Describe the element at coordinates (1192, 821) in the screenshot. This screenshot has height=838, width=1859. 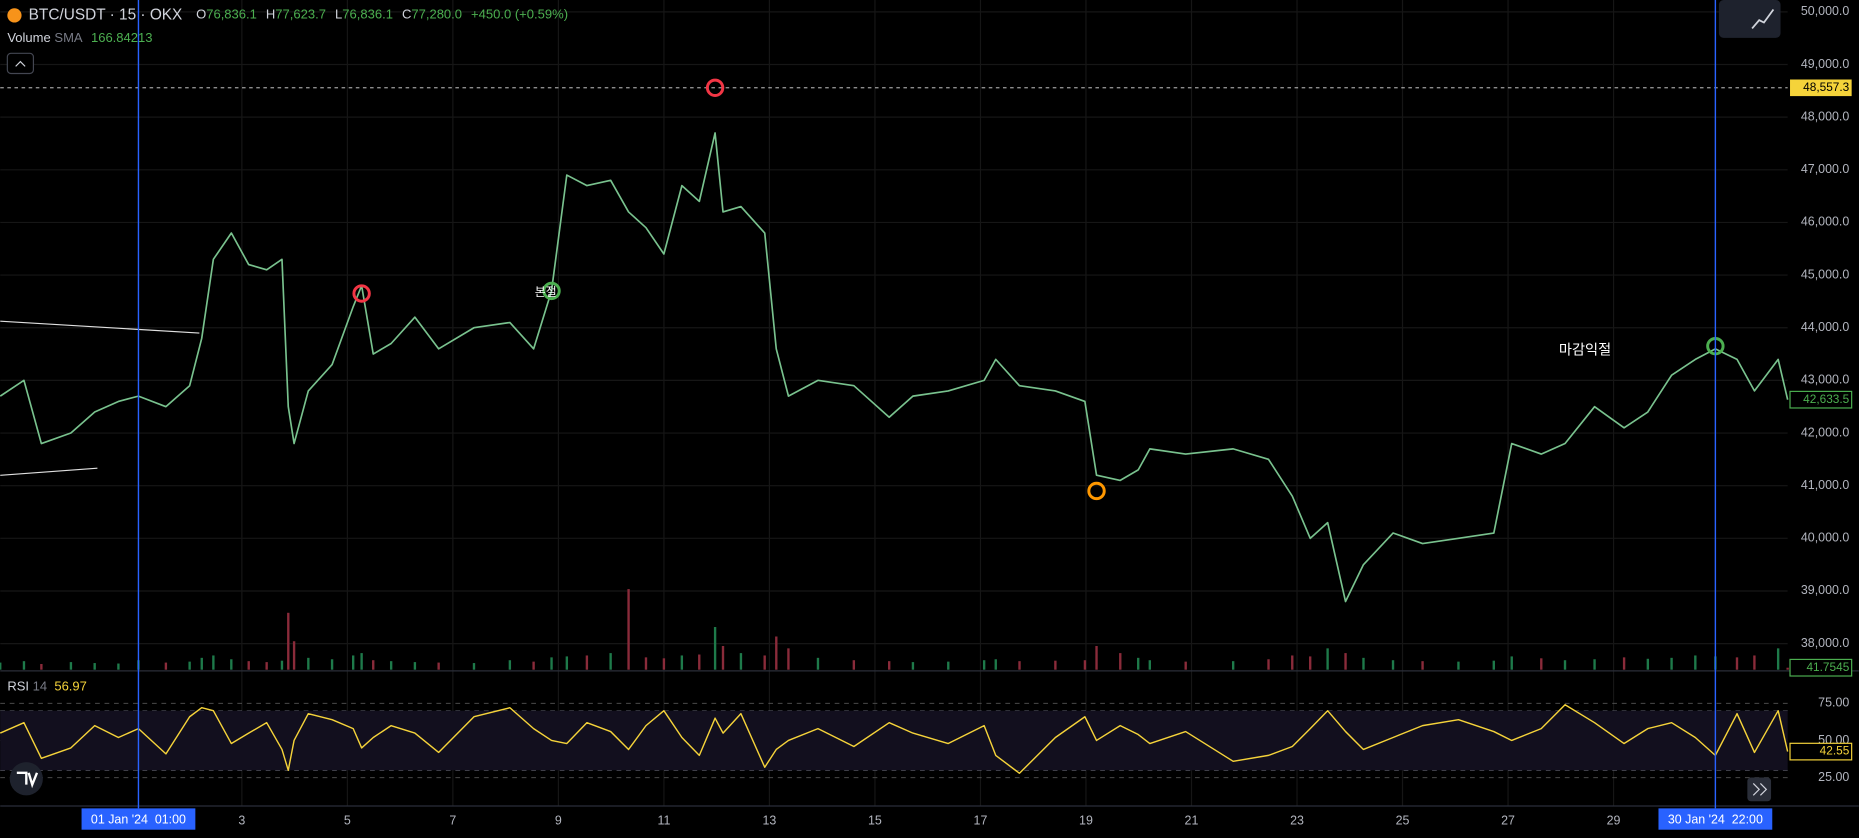
I see `x-tick-label: 21` at that location.